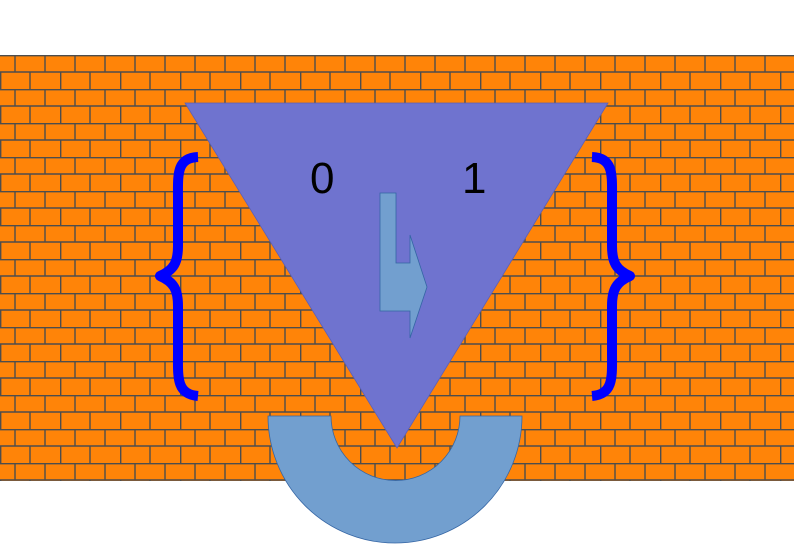 The height and width of the screenshot is (549, 794). I want to click on right-curly-brace, so click(613, 276).